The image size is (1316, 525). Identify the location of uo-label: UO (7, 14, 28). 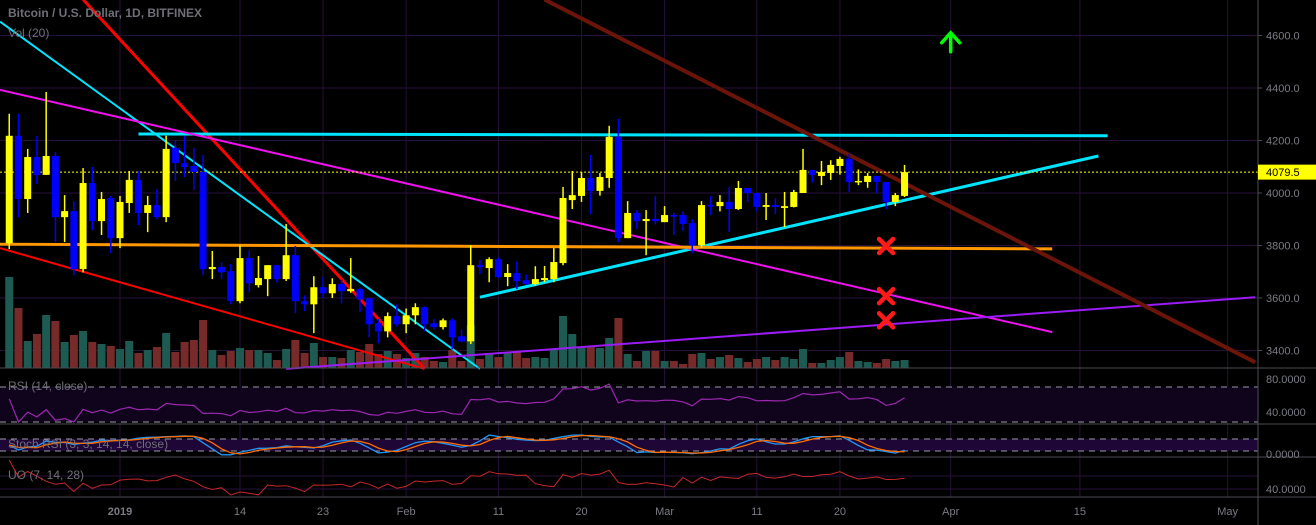
(46, 475).